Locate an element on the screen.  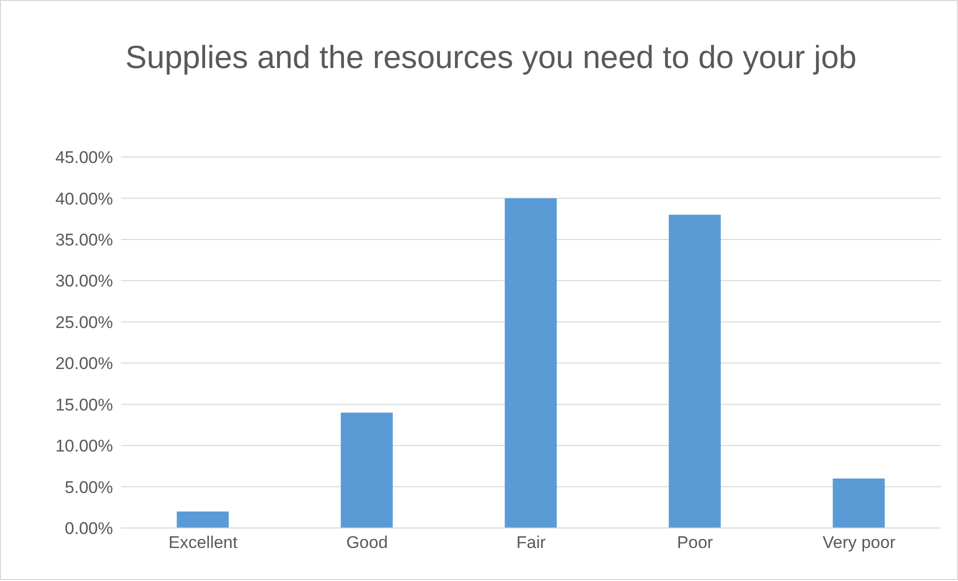
chart-title: Supplies and the resources you need to do your job is located at coordinates (491, 57).